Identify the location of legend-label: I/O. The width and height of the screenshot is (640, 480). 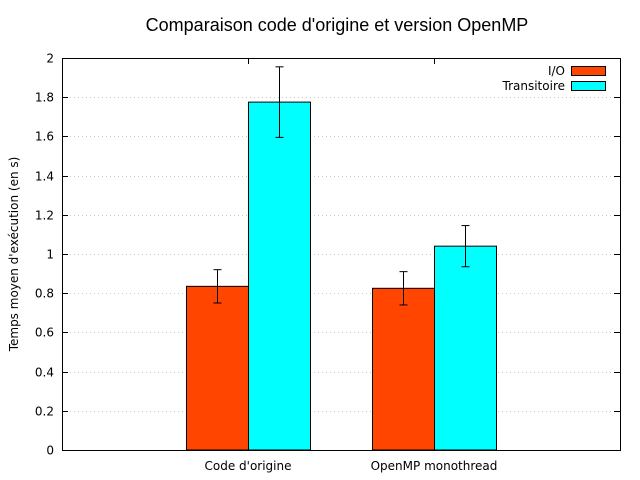
(556, 71).